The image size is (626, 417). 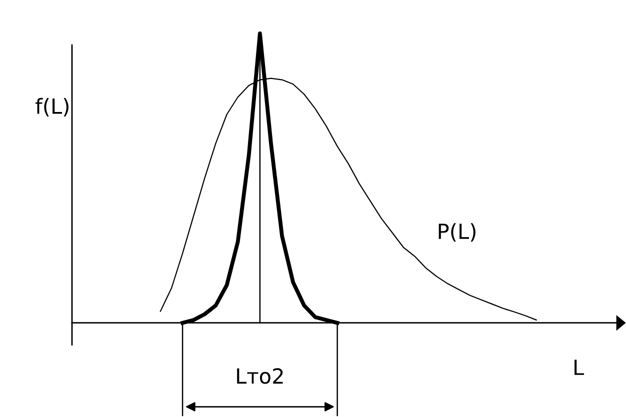 I want to click on series-label: P(L), so click(x=457, y=232).